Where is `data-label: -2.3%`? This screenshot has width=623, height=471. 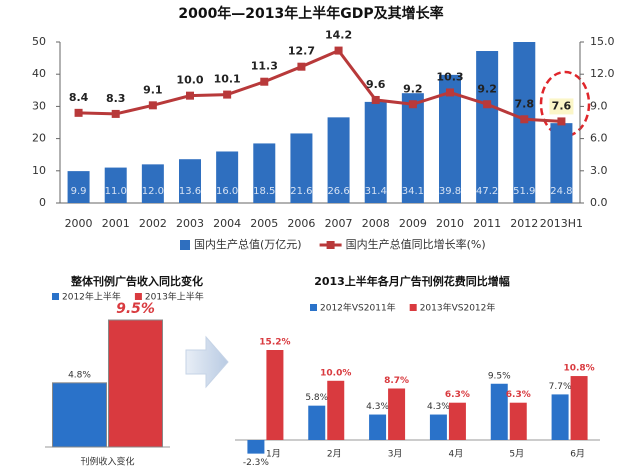 data-label: -2.3% is located at coordinates (256, 463).